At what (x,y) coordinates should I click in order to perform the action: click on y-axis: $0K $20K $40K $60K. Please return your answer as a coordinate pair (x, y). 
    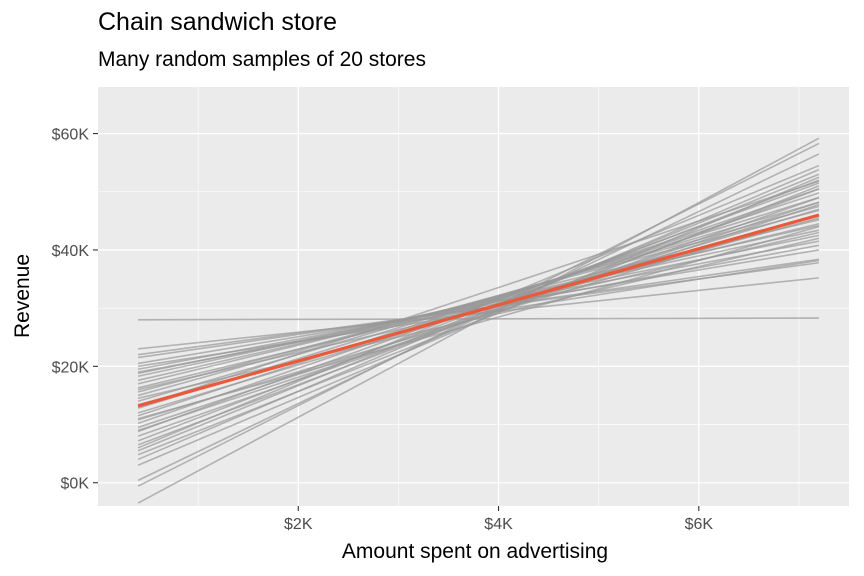
    Looking at the image, I should click on (75, 310).